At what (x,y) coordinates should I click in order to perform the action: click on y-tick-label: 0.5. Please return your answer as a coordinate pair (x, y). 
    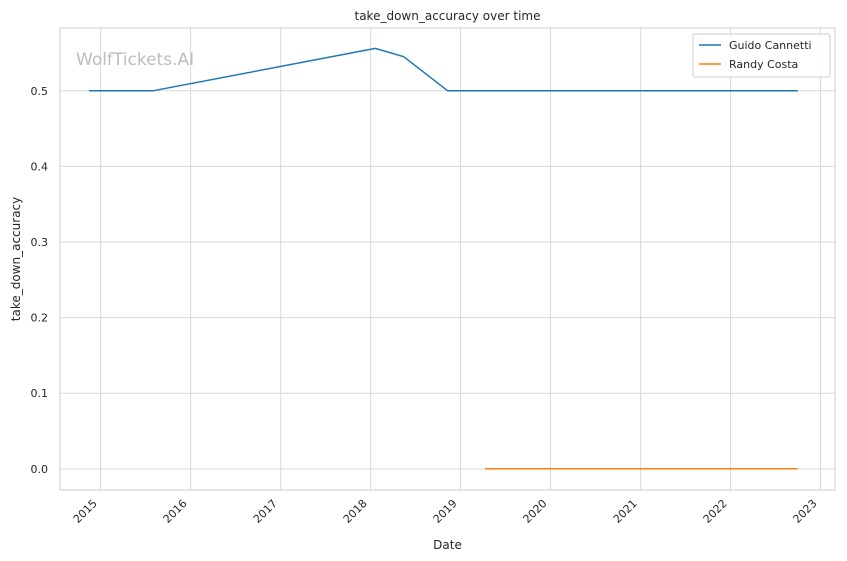
    Looking at the image, I should click on (40, 91).